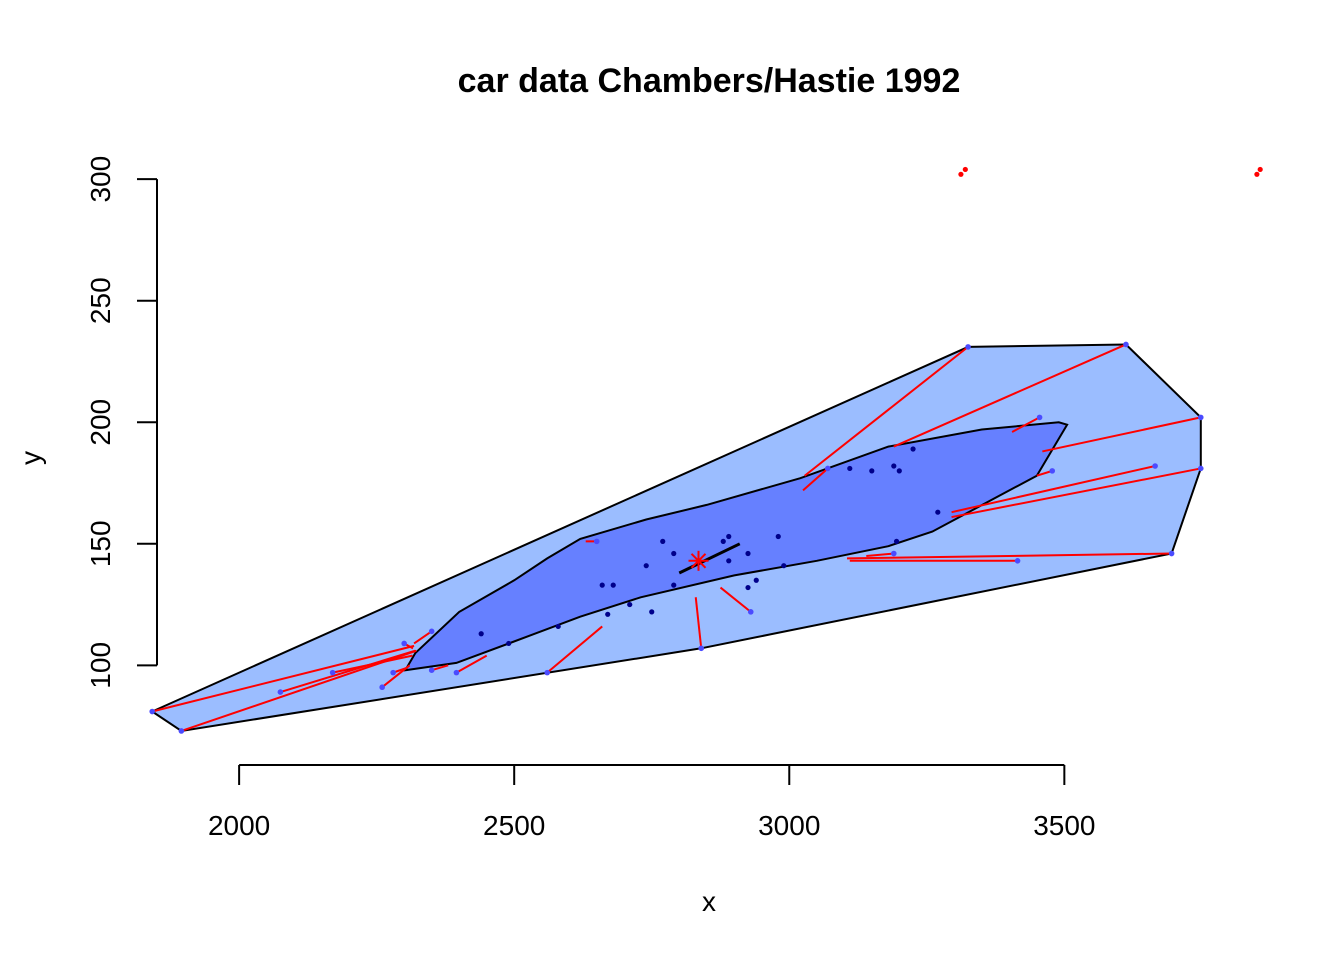 Image resolution: width=1344 pixels, height=960 pixels. Describe the element at coordinates (121, 422) in the screenshot. I see `y-axis: 100 150 200 250 300` at that location.